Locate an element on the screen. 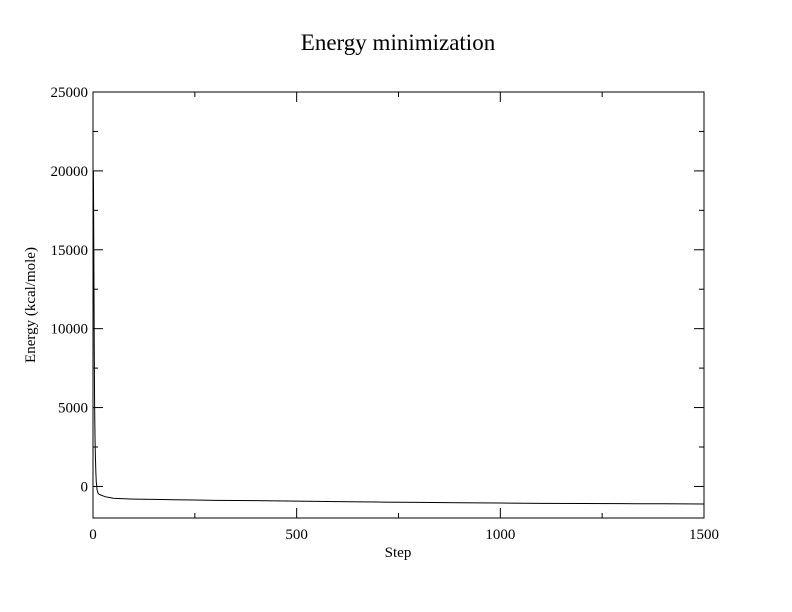  y-axis-label: Energy (kcal/mole) is located at coordinates (31, 305).